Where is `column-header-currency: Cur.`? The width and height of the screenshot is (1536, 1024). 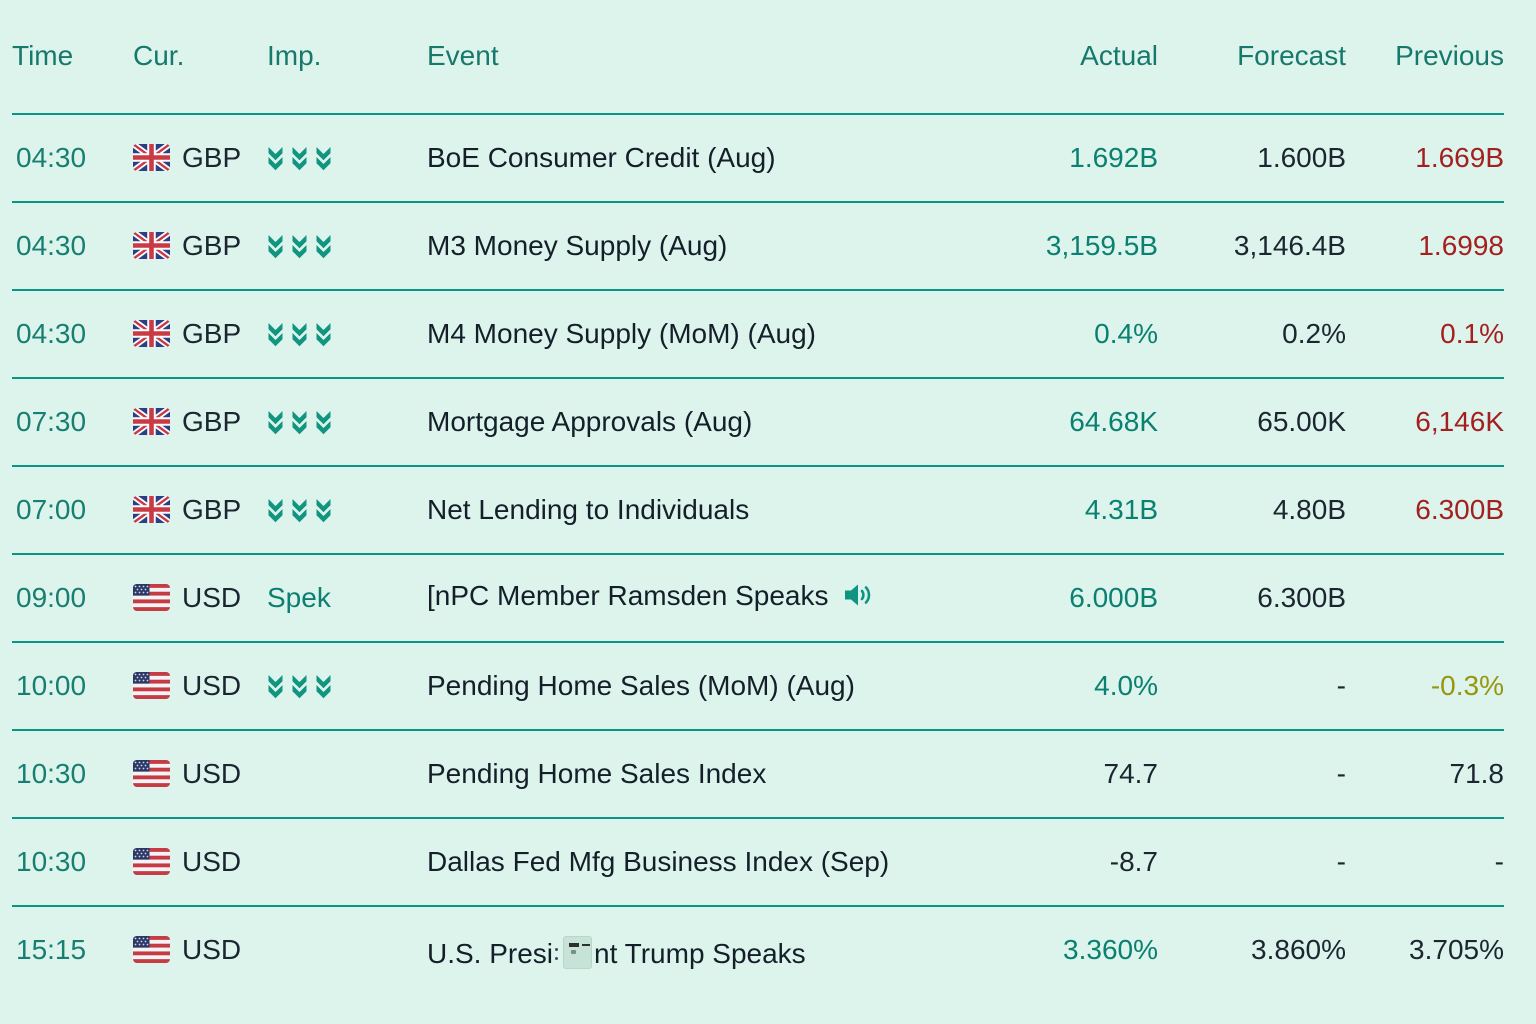
column-header-currency: Cur. is located at coordinates (159, 56).